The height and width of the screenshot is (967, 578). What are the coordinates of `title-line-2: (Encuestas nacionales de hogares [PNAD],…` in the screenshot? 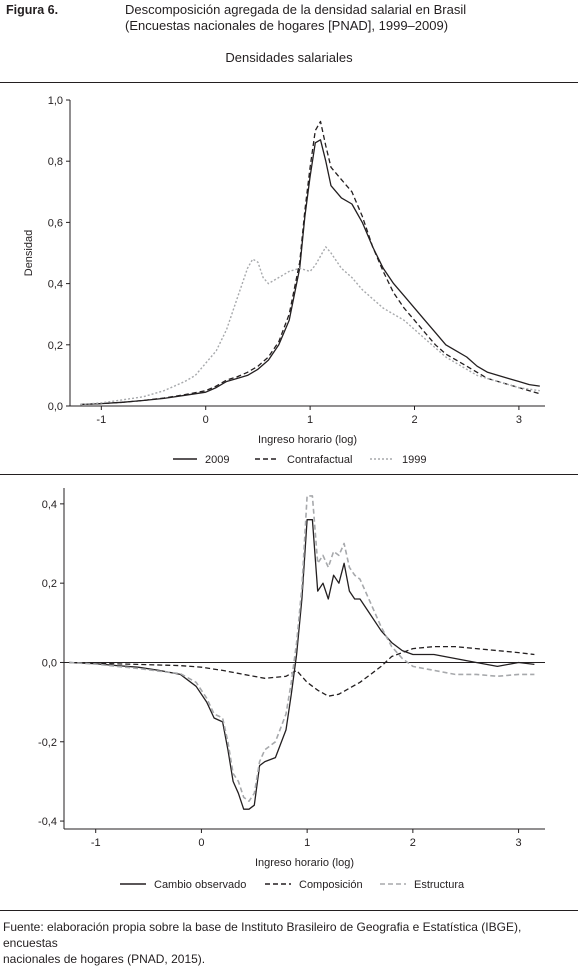 It's located at (287, 25).